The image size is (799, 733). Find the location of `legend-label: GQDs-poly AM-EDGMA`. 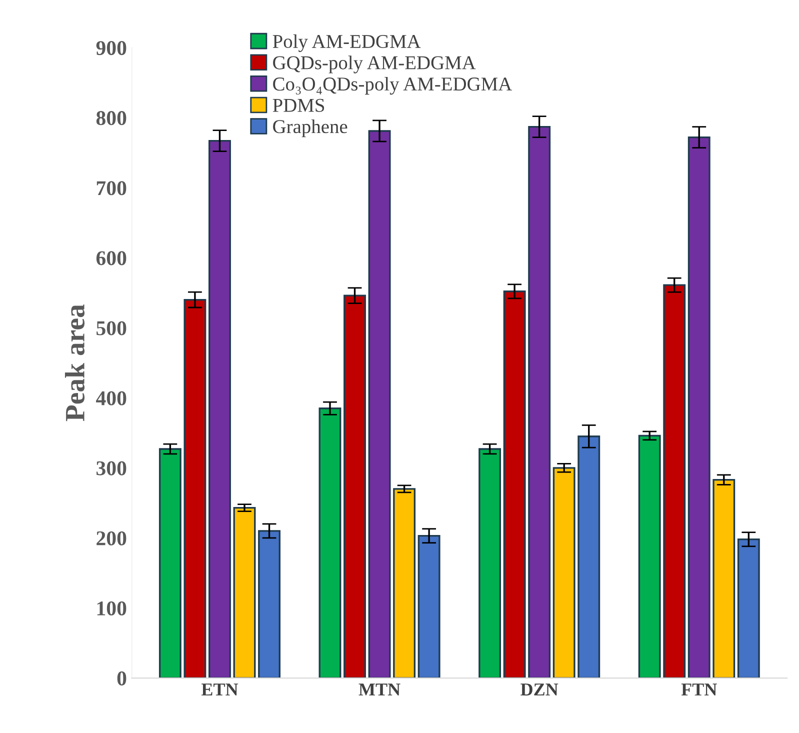

legend-label: GQDs-poly AM-EDGMA is located at coordinates (374, 65).